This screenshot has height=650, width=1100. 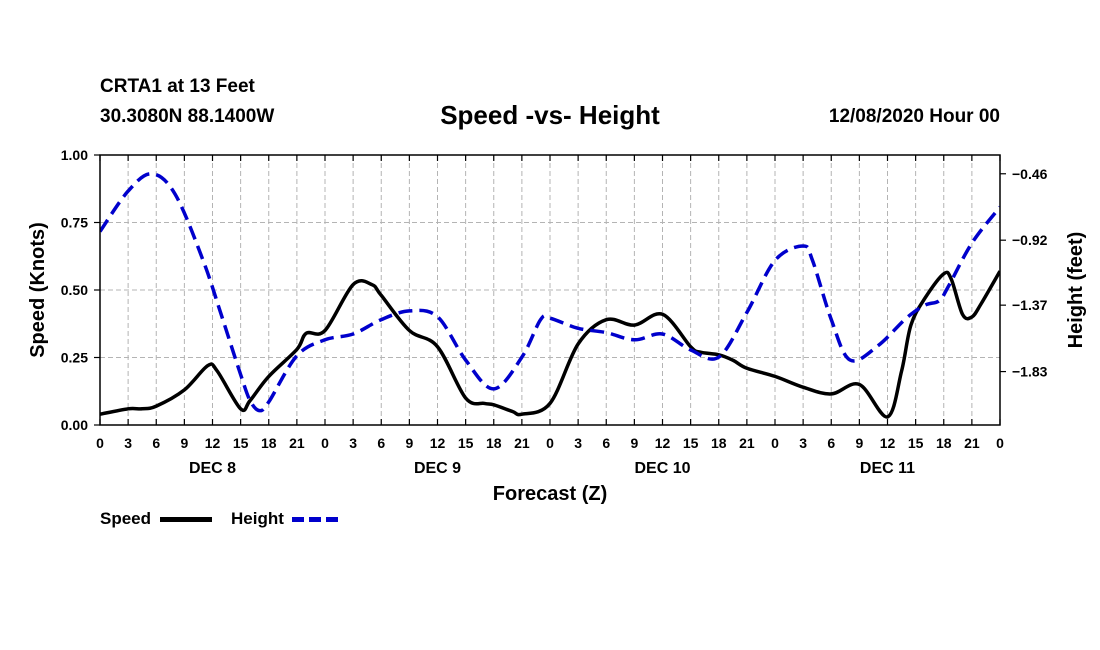 What do you see at coordinates (74, 358) in the screenshot?
I see `y-left-tick-label: 0.25` at bounding box center [74, 358].